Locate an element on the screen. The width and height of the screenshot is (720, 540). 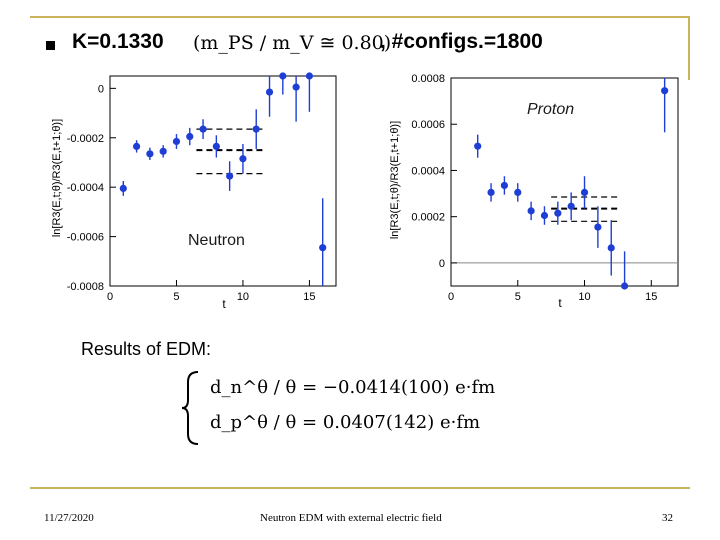
footer-title: Neutron EDM with external electric field is located at coordinates (351, 518).